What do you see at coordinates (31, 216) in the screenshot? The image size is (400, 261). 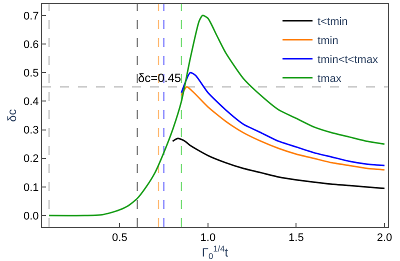 I see `y-tick-label: 0.0` at bounding box center [31, 216].